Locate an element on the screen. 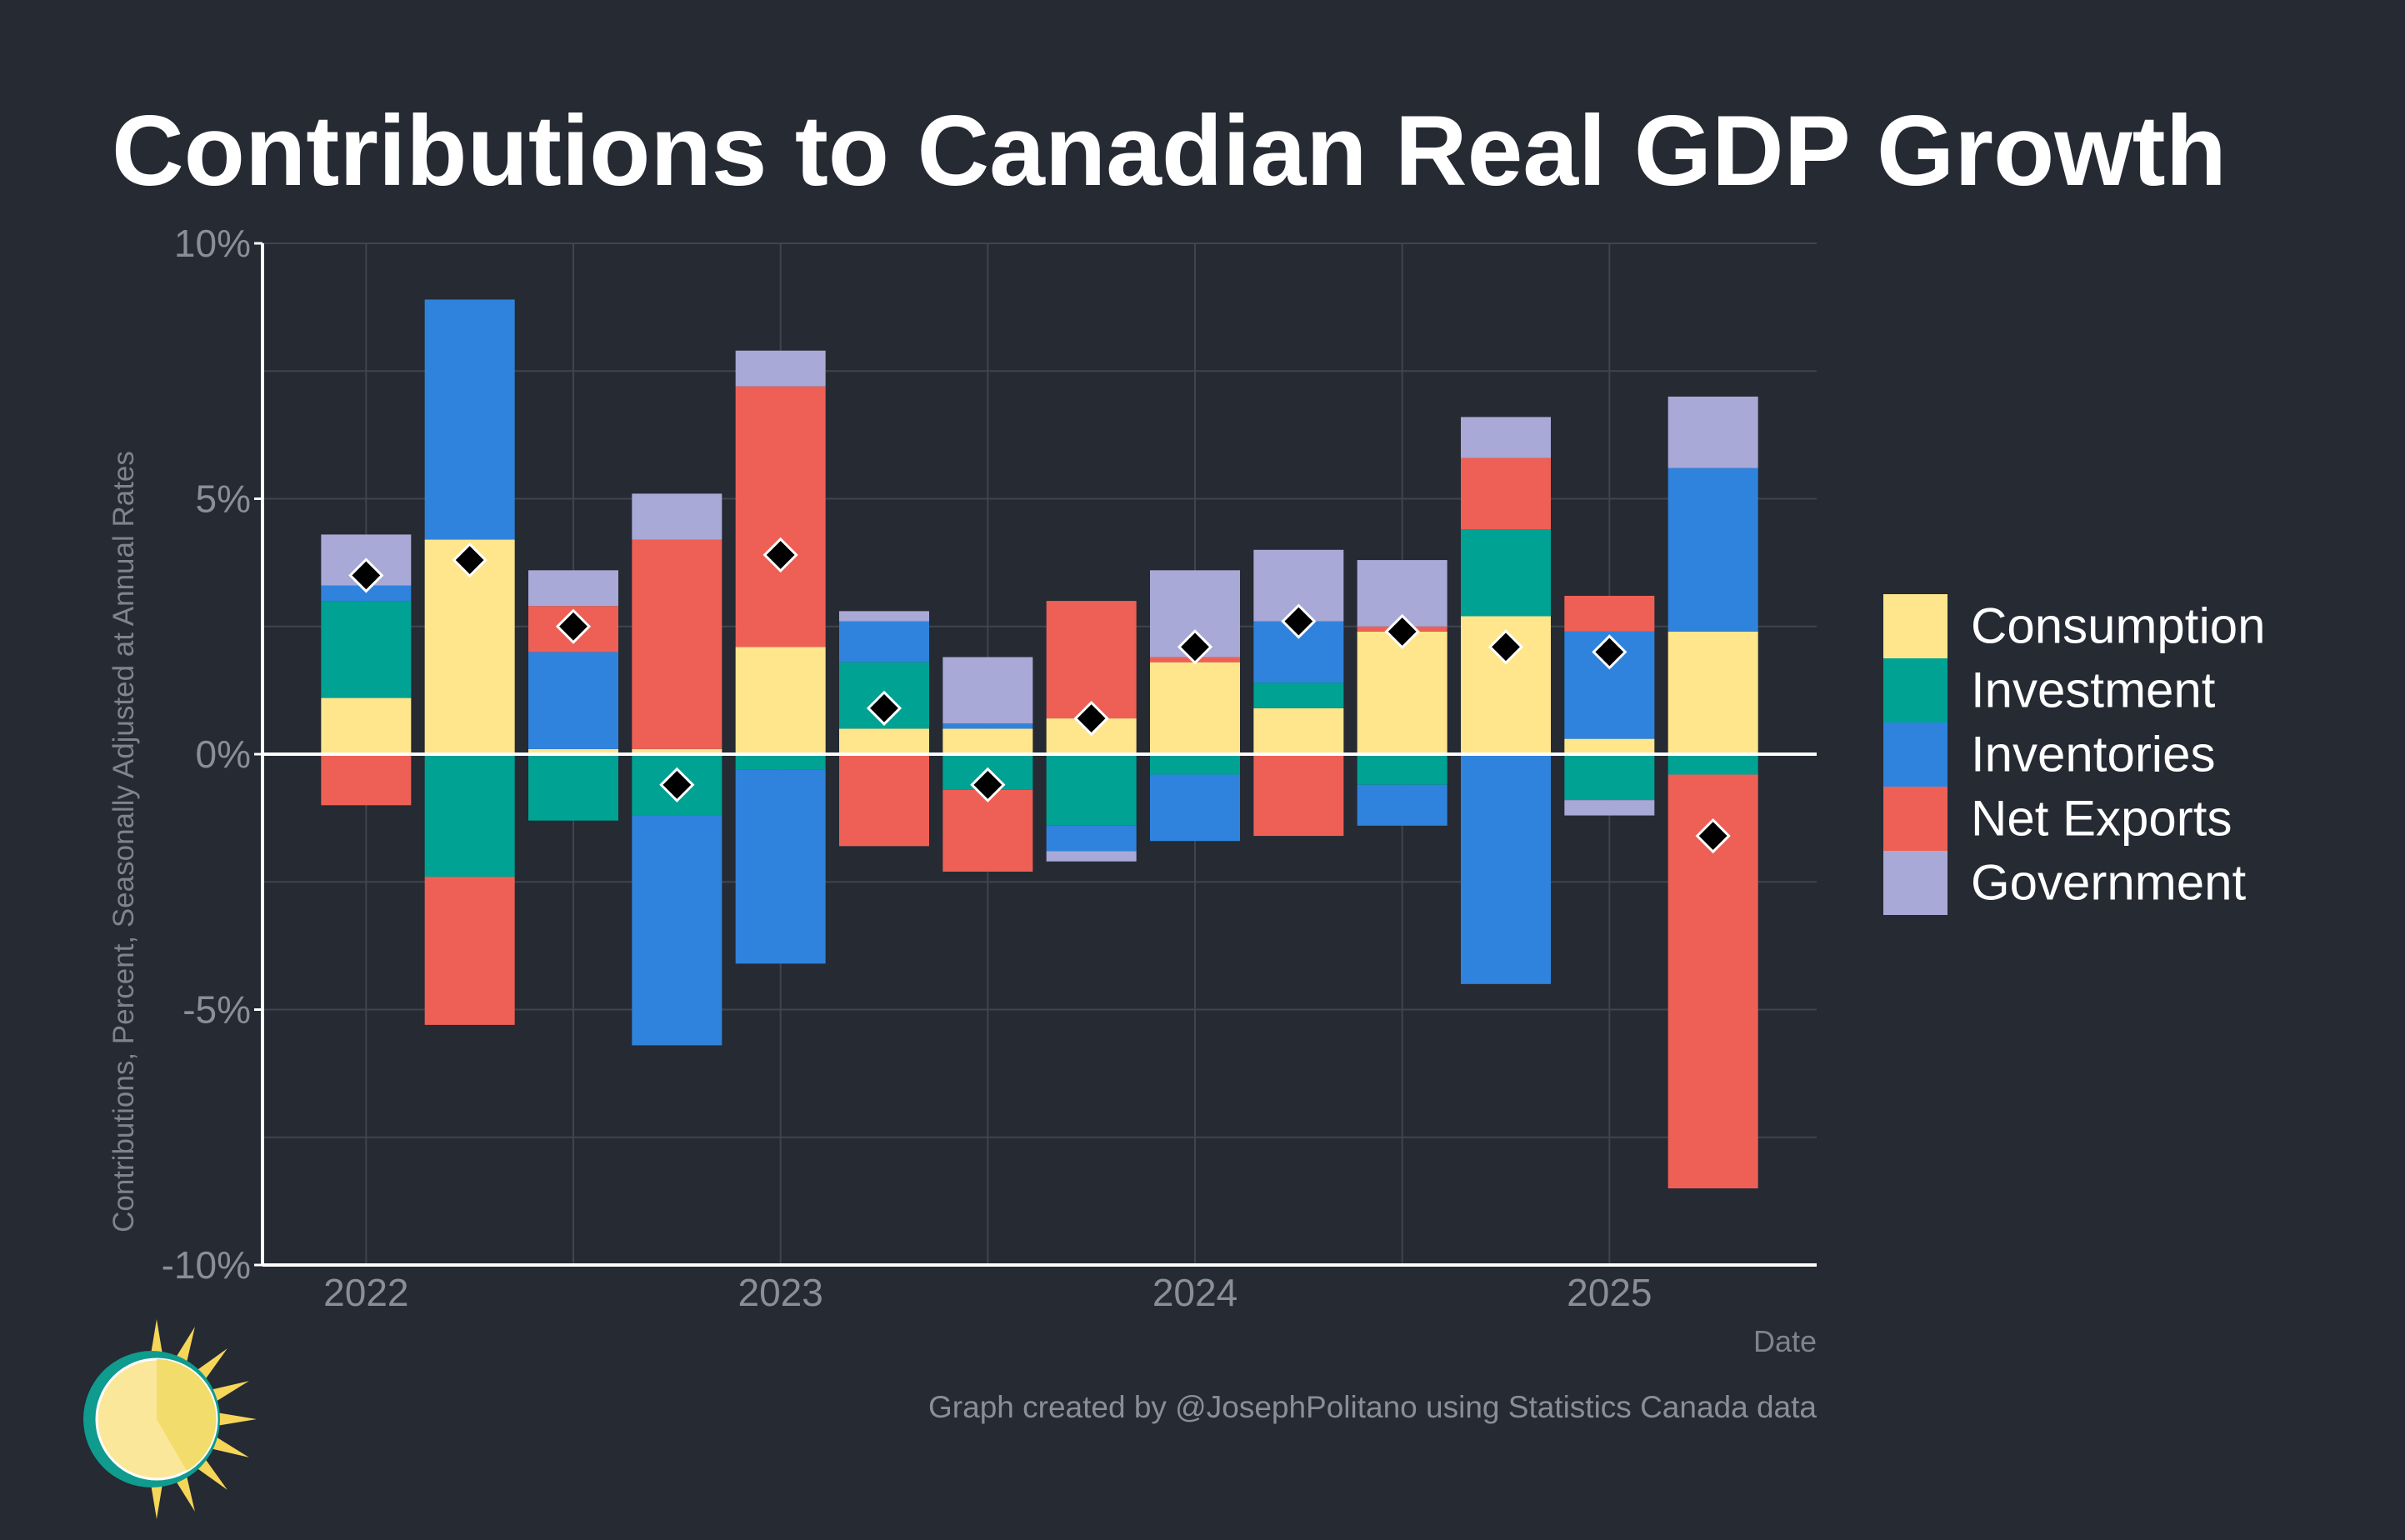 Image resolution: width=2405 pixels, height=1540 pixels. legend-swatch-investment is located at coordinates (1915, 690).